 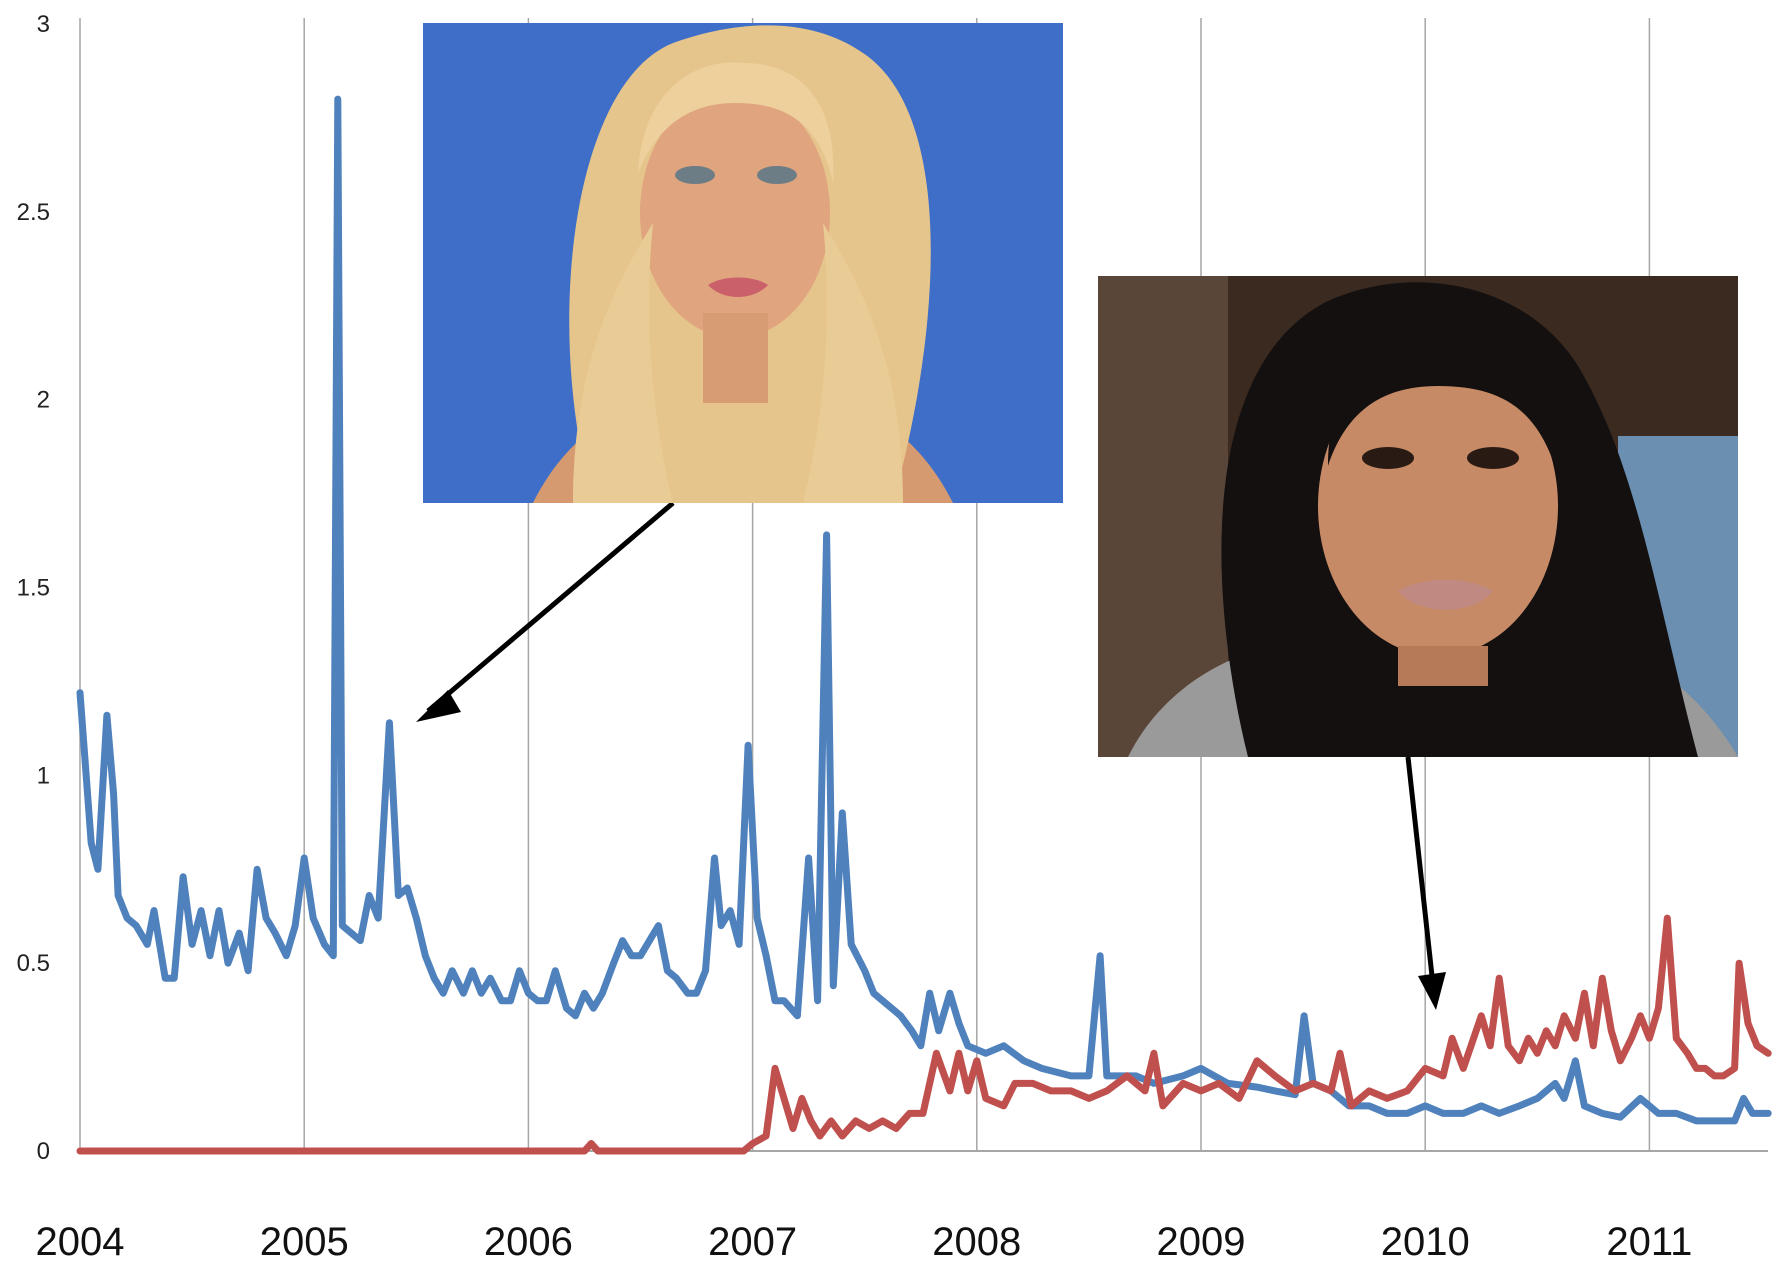 What do you see at coordinates (1201, 1242) in the screenshot?
I see `x-tick-label: 2009` at bounding box center [1201, 1242].